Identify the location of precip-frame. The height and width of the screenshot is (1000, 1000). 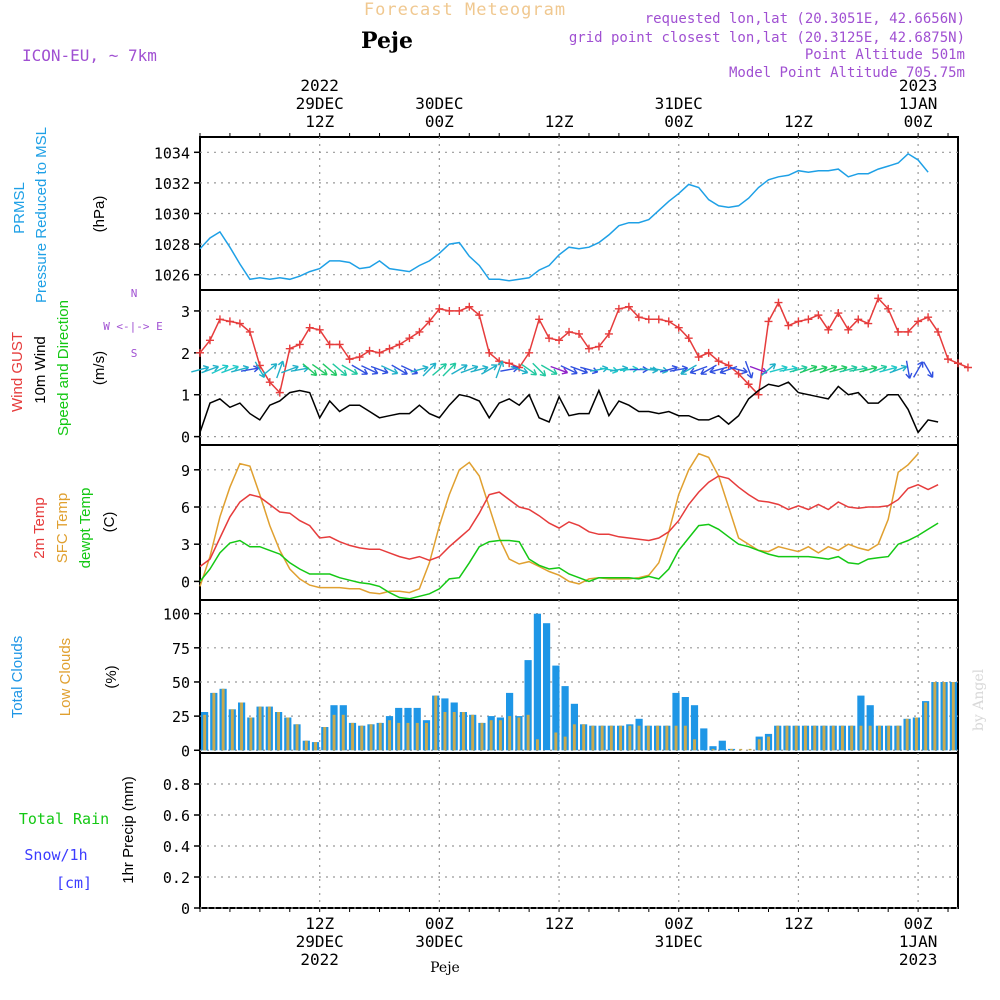
(579, 830).